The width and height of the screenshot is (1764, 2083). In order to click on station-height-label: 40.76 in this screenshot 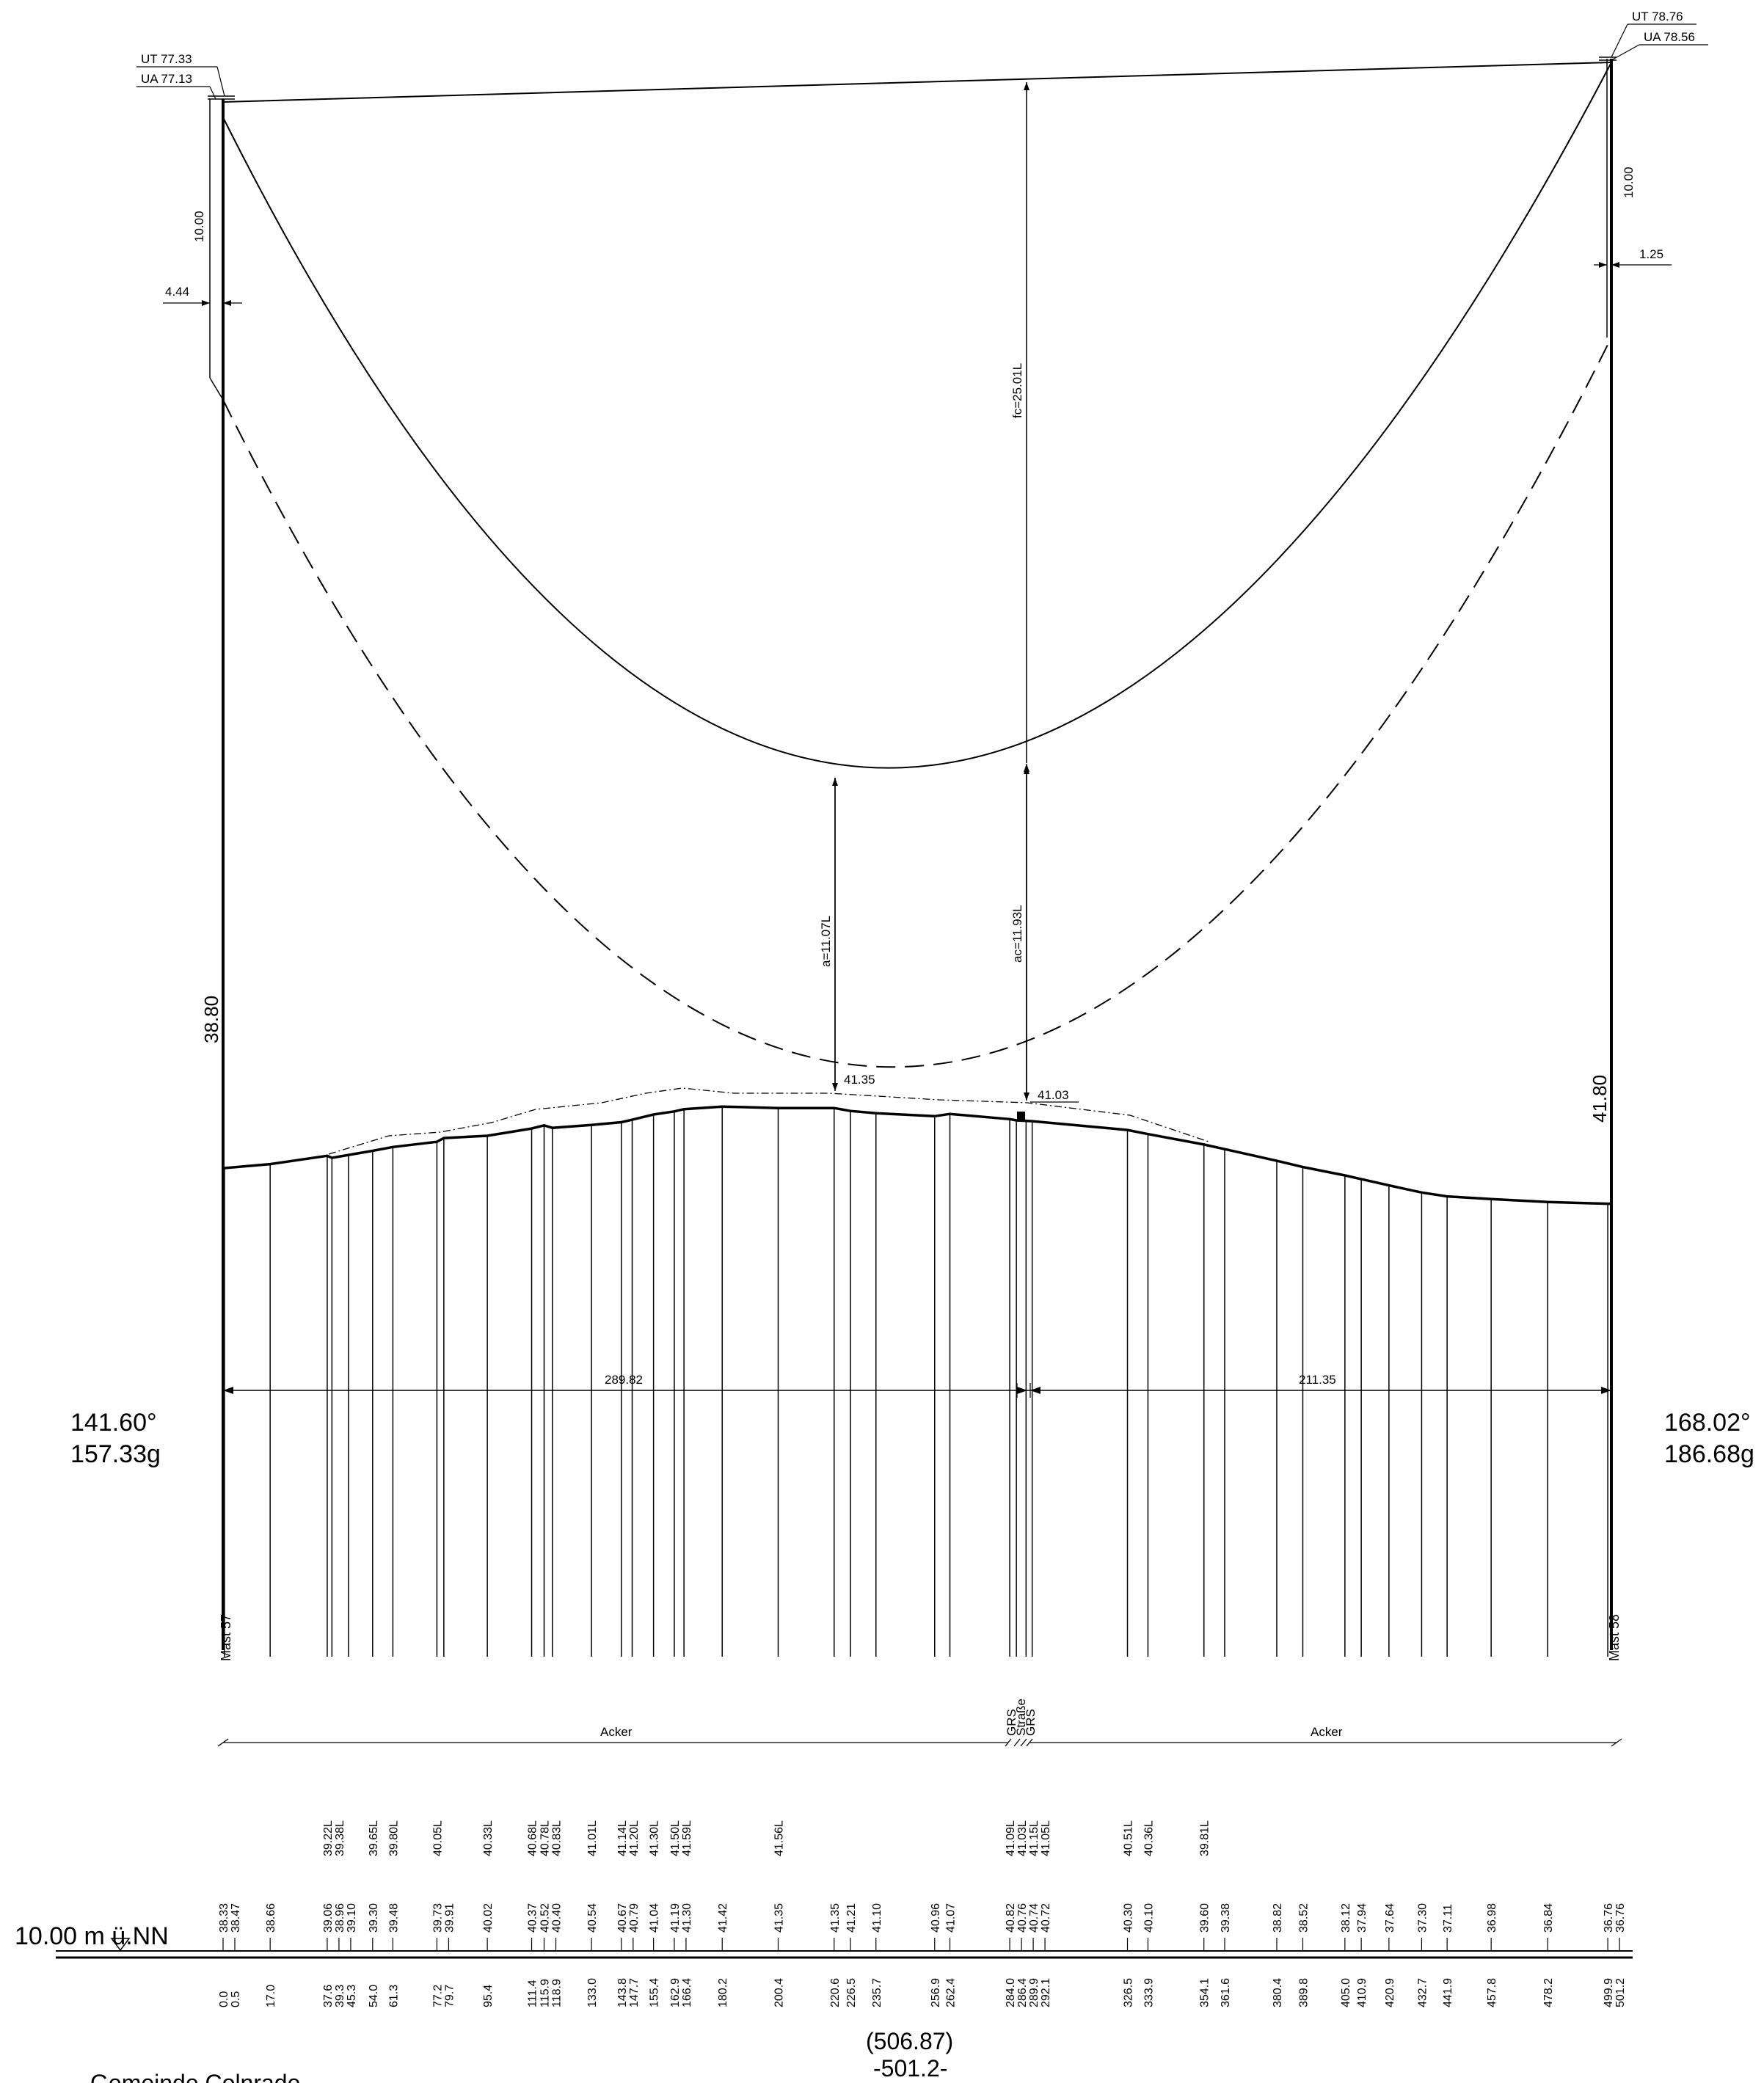, I will do `click(1022, 1918)`.